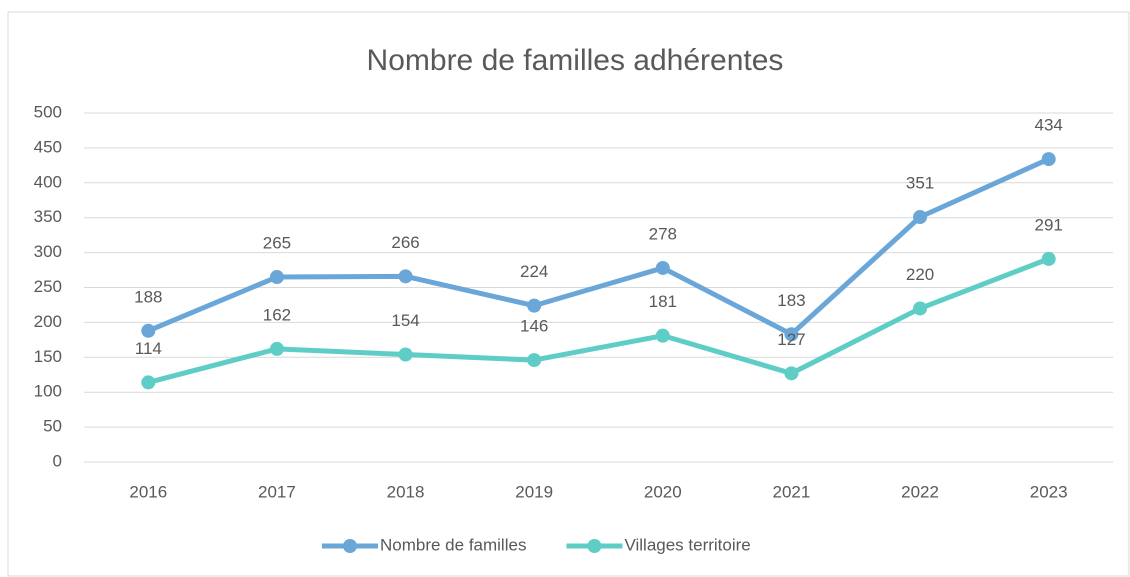  Describe the element at coordinates (57, 460) in the screenshot. I see `y-tick-label: 0` at that location.